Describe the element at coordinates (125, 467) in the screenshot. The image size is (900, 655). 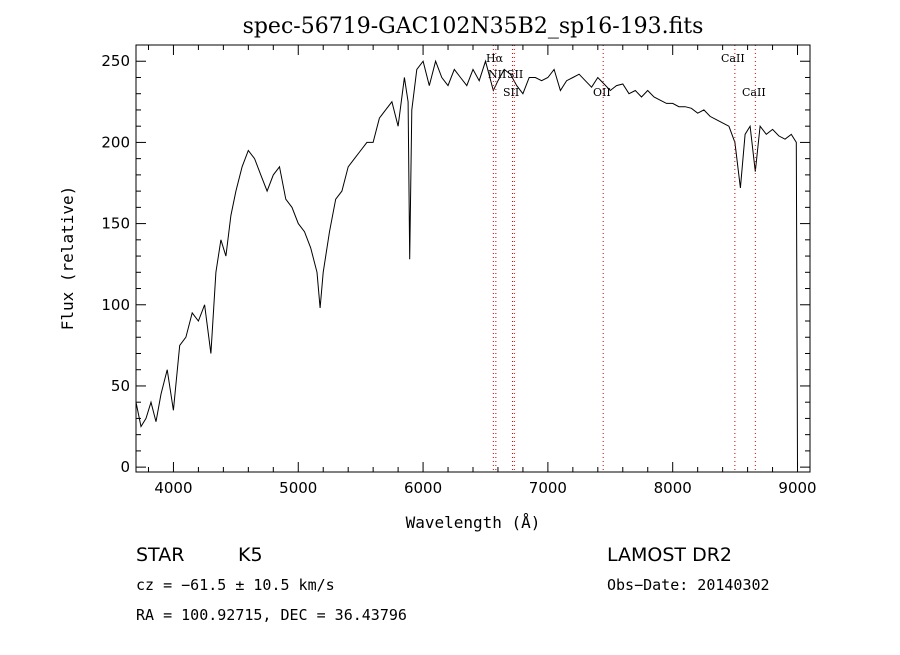
I see `y-tick-label: 0` at that location.